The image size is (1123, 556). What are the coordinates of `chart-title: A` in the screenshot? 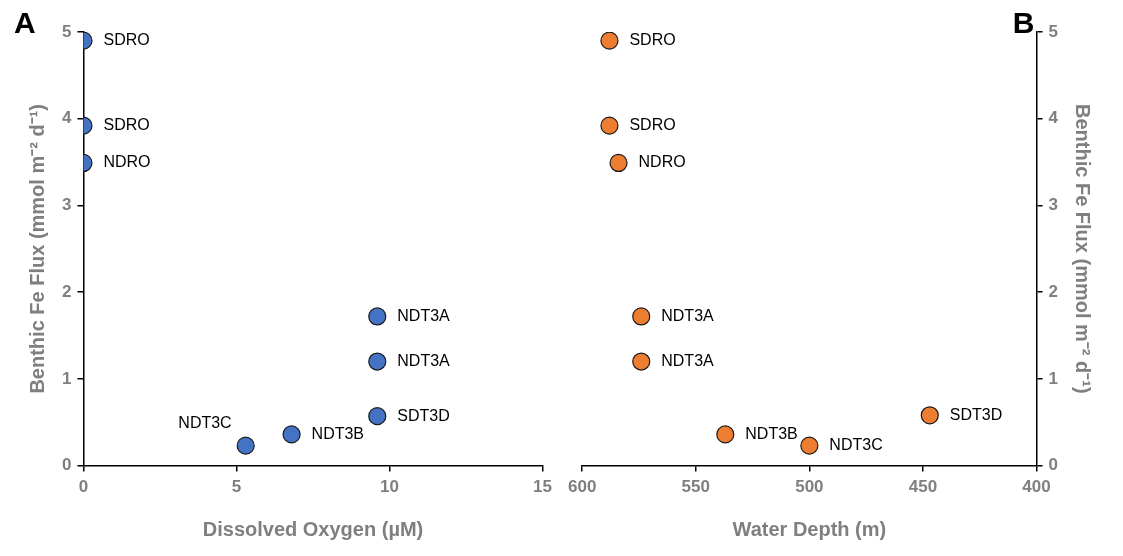 It's located at (25, 23).